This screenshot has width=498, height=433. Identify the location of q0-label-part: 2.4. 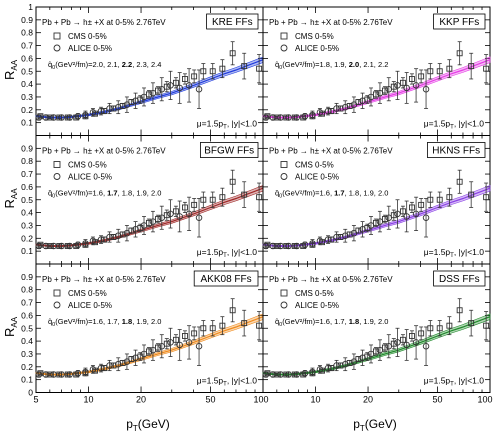
(156, 64).